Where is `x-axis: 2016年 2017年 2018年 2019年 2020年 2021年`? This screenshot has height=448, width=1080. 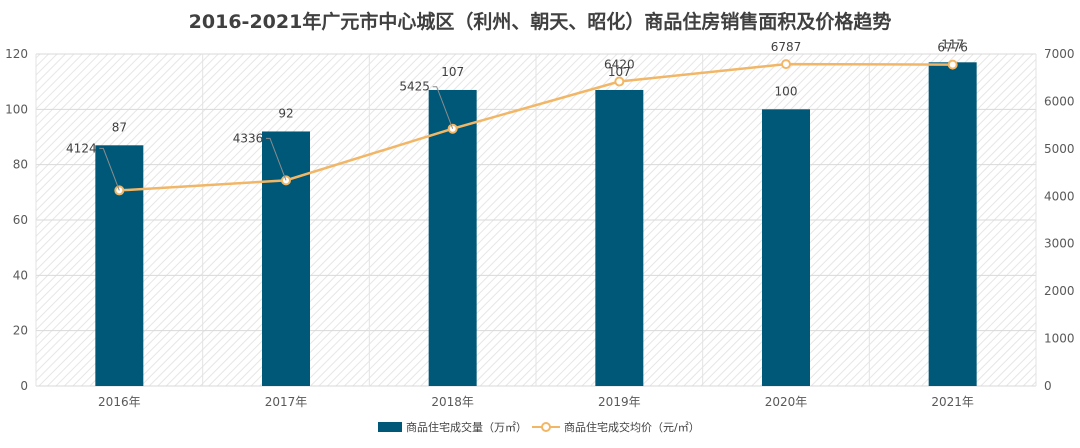
x-axis: 2016年 2017年 2018年 2019年 2020年 2021年 is located at coordinates (536, 402).